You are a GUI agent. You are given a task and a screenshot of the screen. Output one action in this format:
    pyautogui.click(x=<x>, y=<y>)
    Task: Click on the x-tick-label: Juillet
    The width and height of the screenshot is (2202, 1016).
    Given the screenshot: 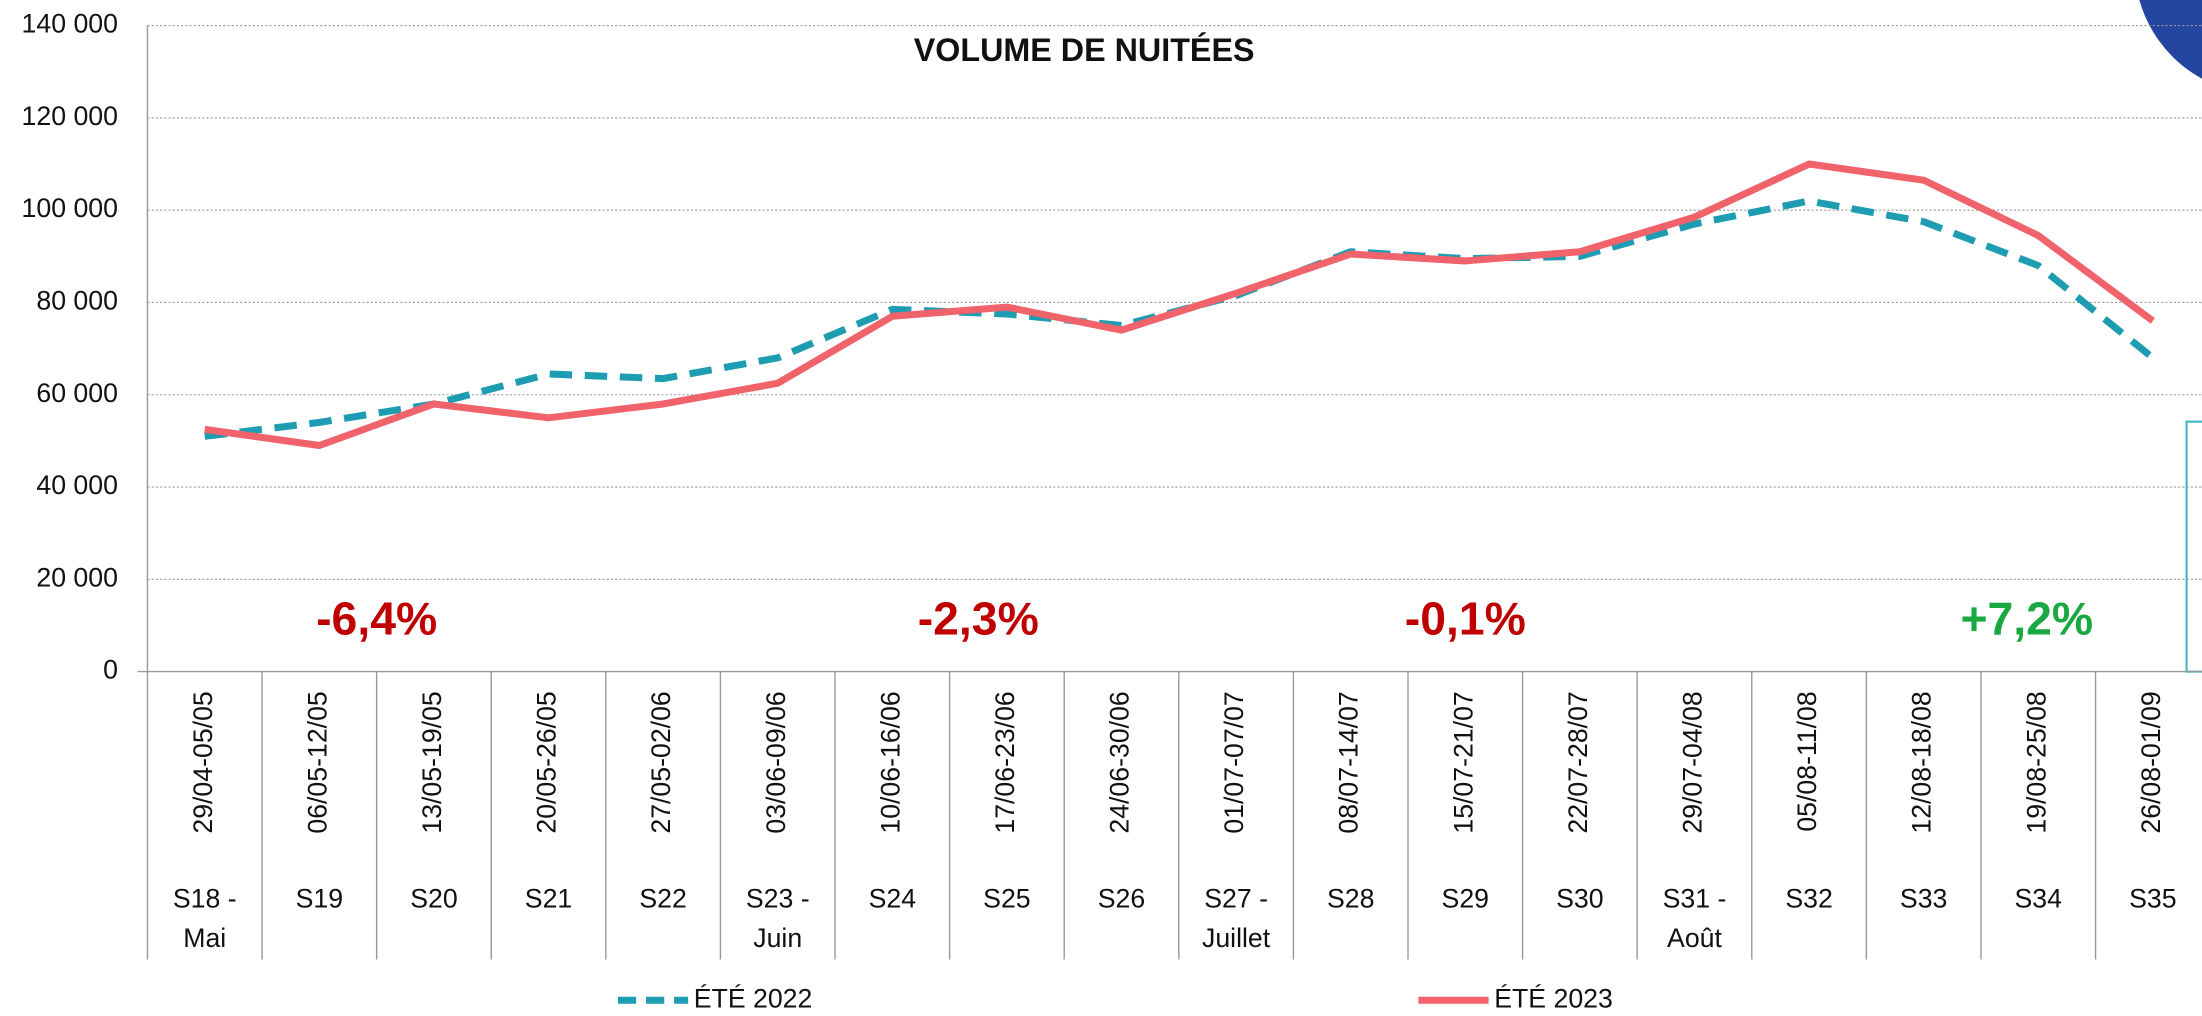 What is the action you would take?
    pyautogui.click(x=1236, y=938)
    